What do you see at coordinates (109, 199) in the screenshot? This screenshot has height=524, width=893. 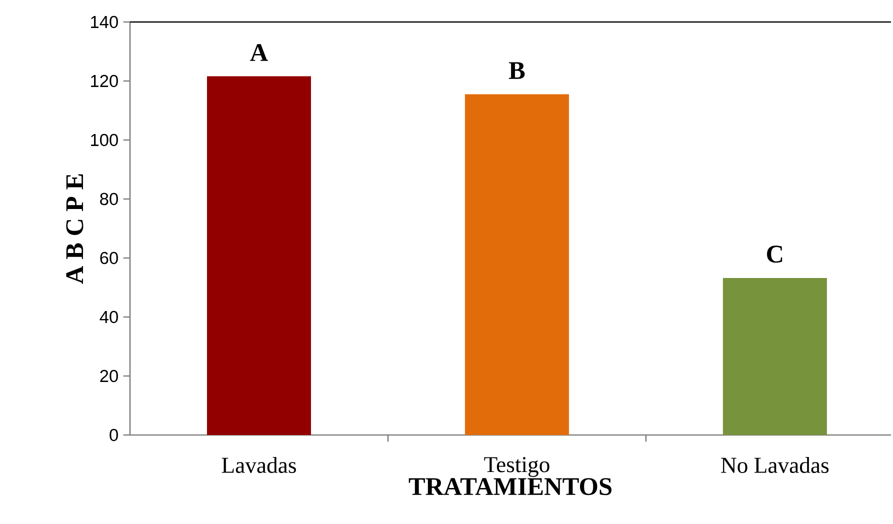 I see `y-tick-label: 80` at bounding box center [109, 199].